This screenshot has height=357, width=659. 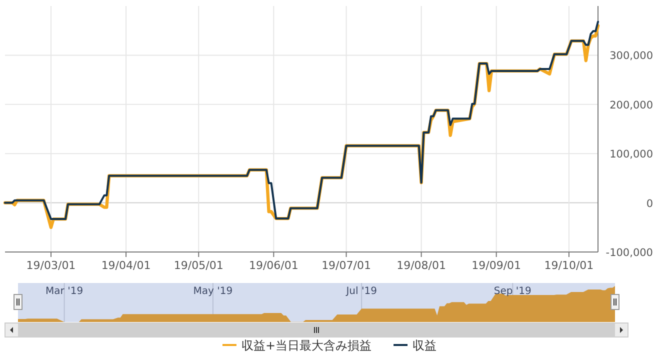 I want to click on y-tick-label: 0, so click(x=649, y=204).